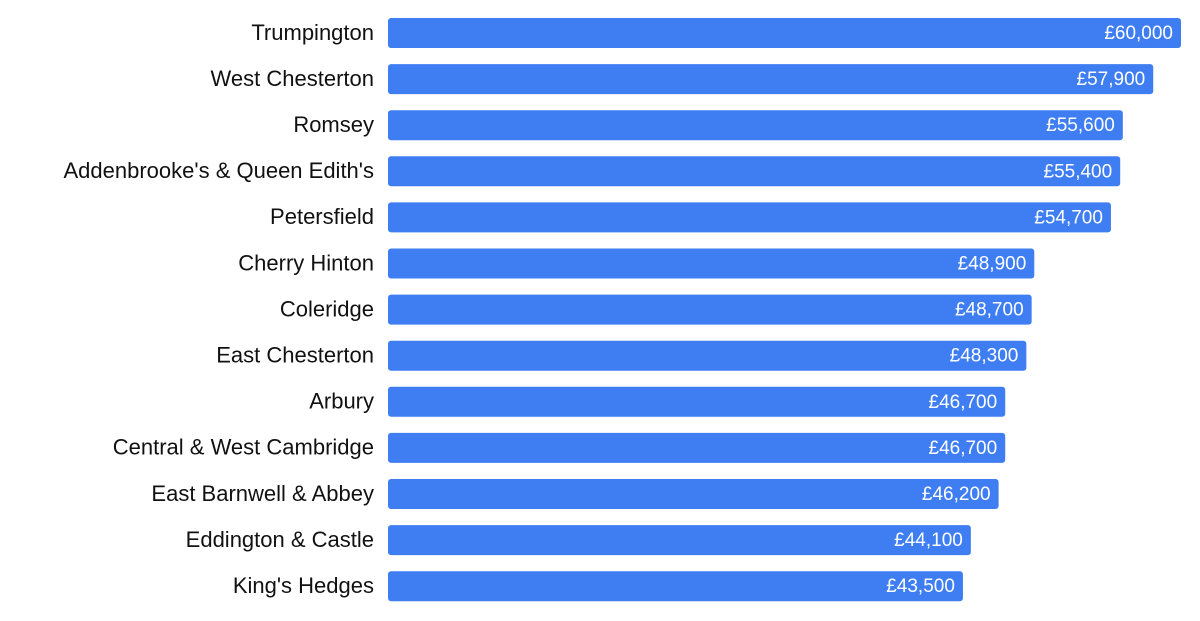  I want to click on category-label: Central & West Cambridge, so click(243, 447).